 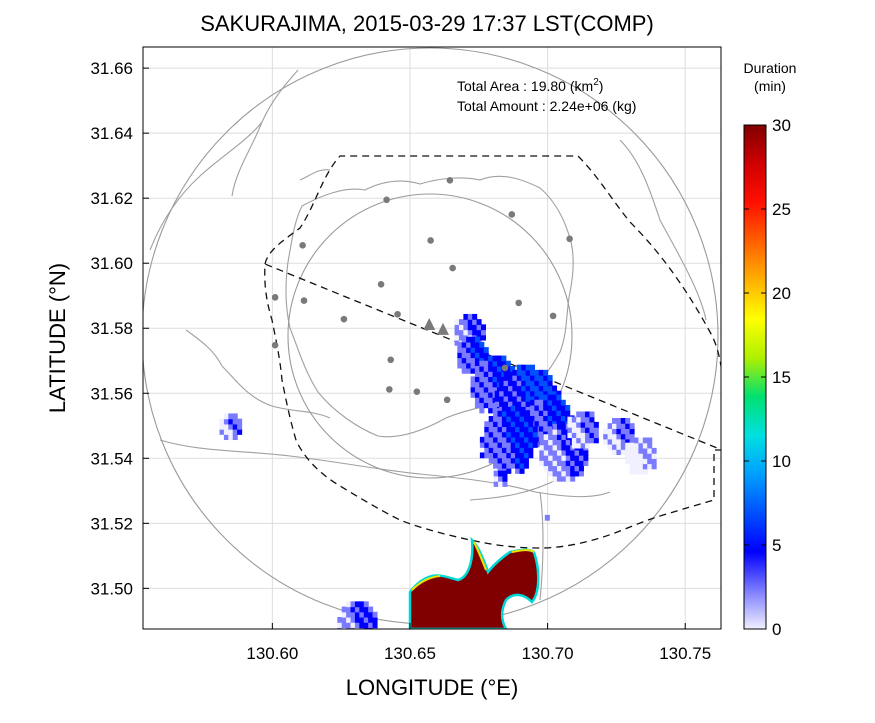 I want to click on total-area-unit-tail: ), so click(x=601, y=86).